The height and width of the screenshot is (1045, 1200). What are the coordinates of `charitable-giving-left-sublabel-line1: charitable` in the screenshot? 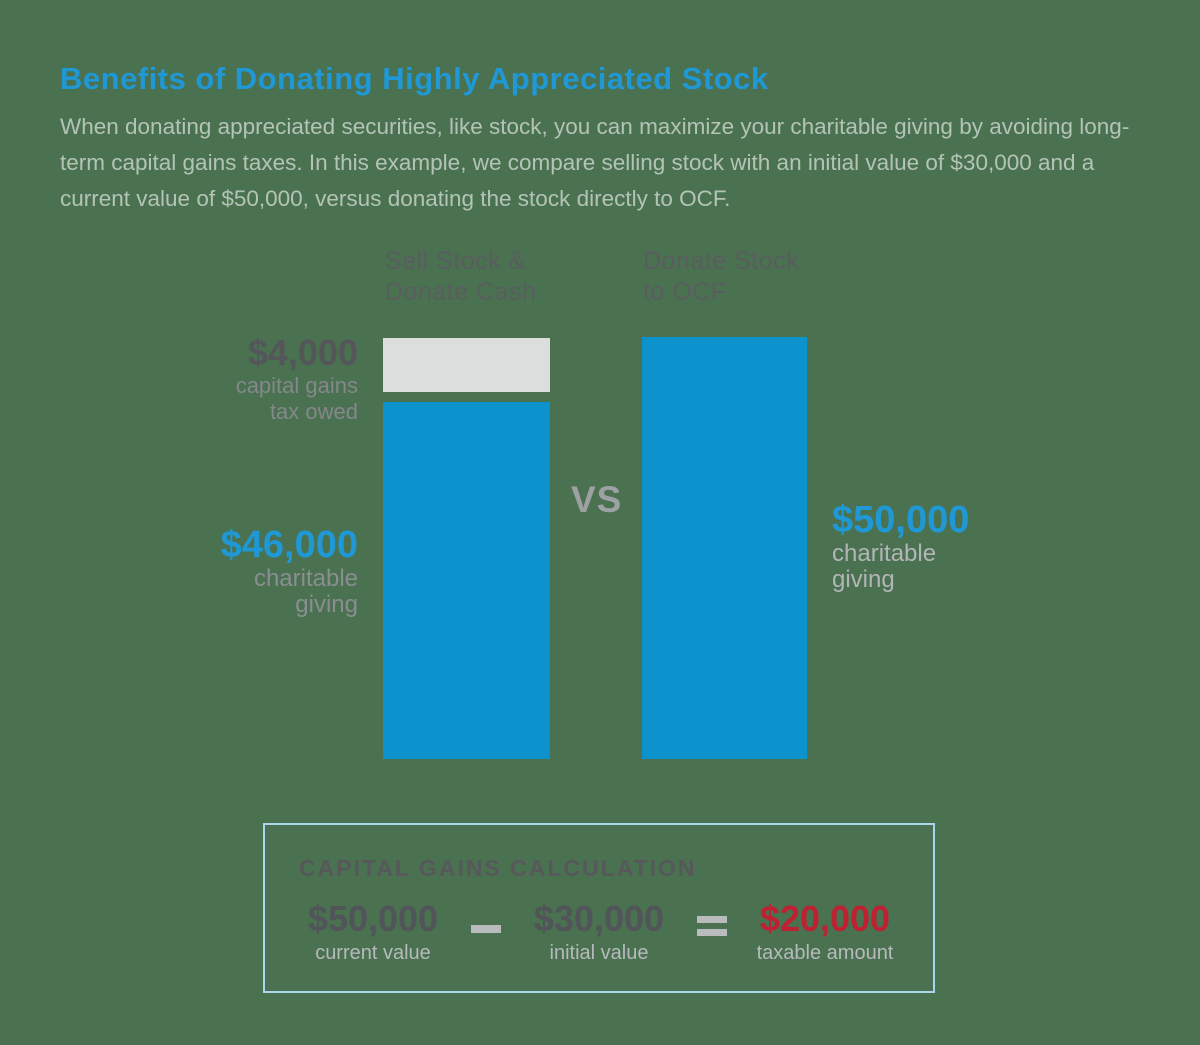 It's located at (305, 578).